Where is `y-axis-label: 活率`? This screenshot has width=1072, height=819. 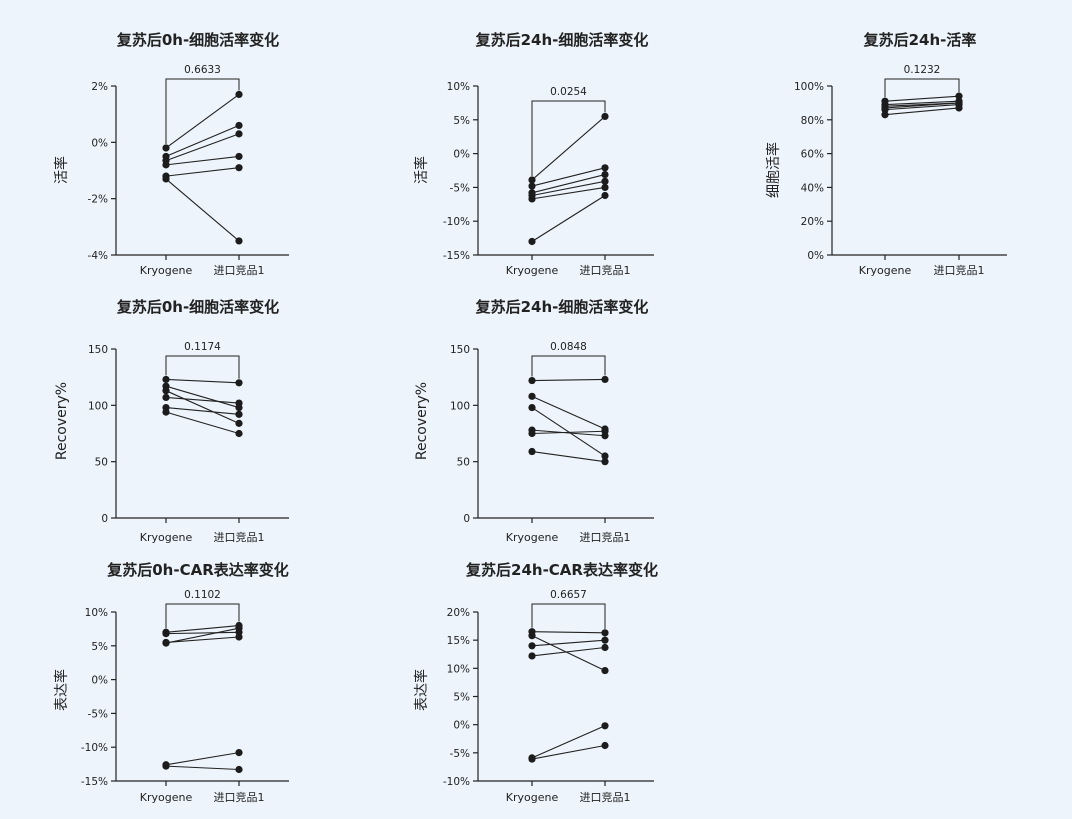 y-axis-label: 活率 is located at coordinates (421, 170).